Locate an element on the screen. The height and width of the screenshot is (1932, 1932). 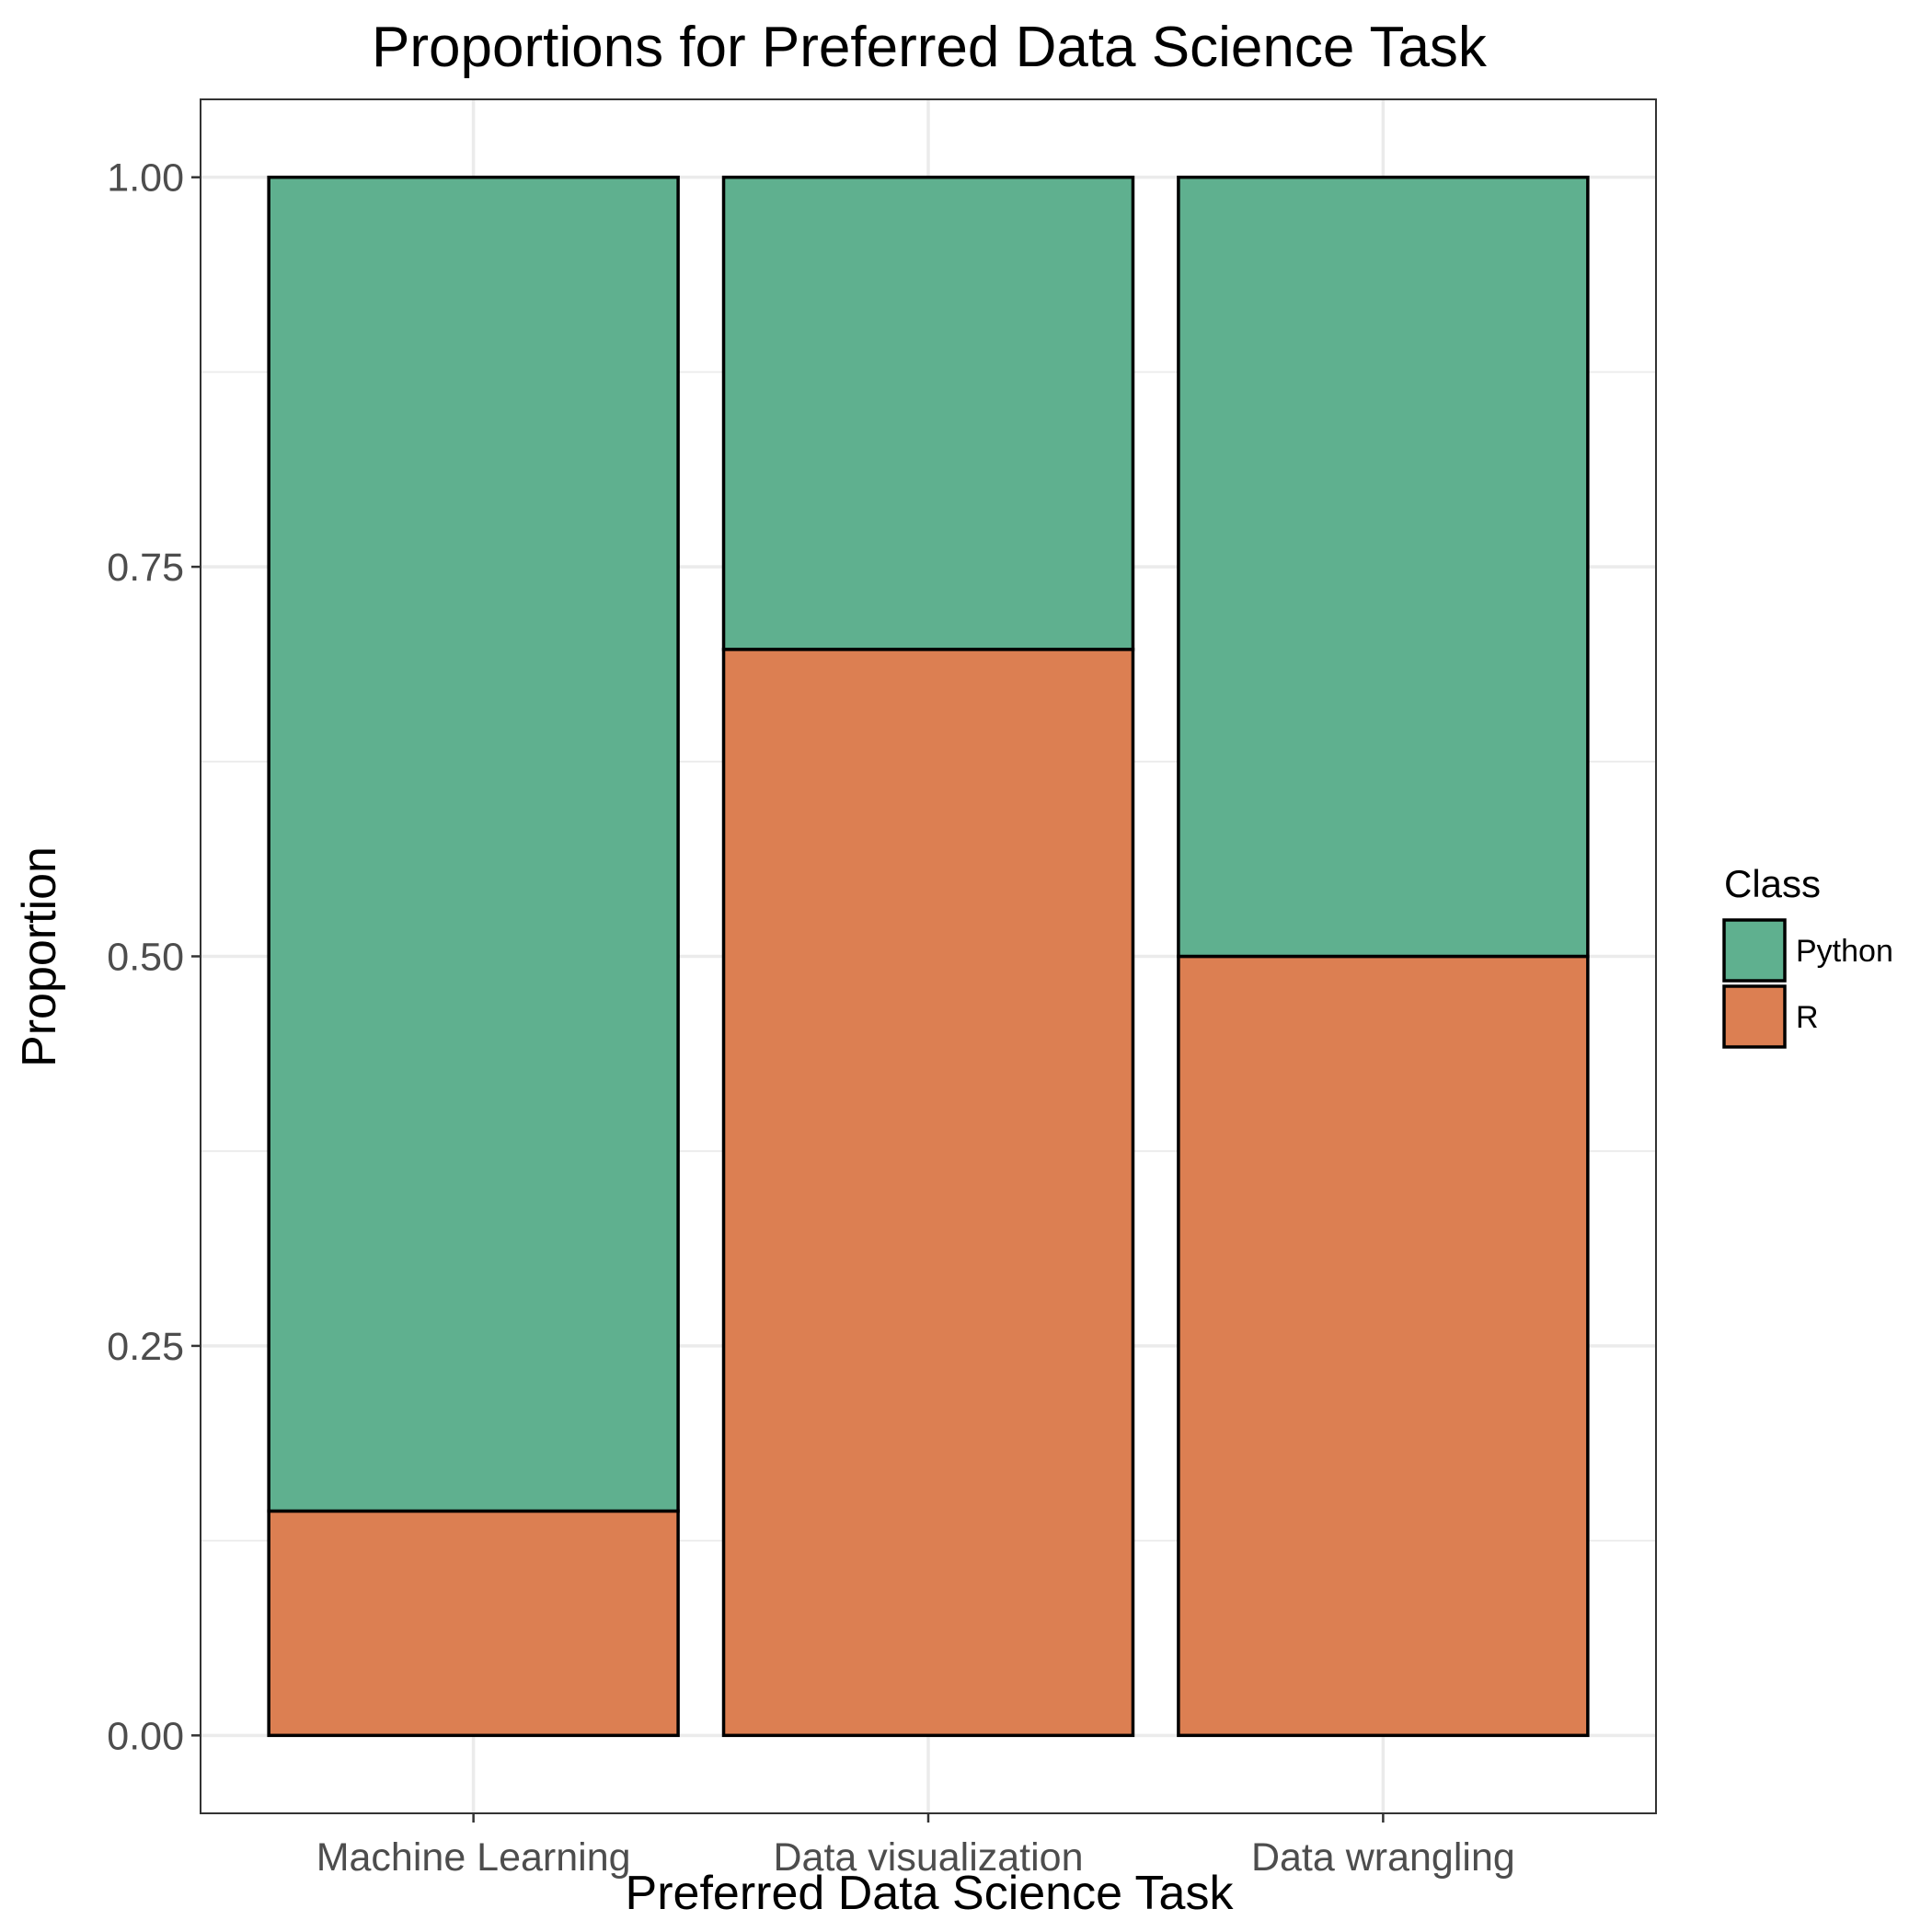
legend-label-python: Python is located at coordinates (1844, 951).